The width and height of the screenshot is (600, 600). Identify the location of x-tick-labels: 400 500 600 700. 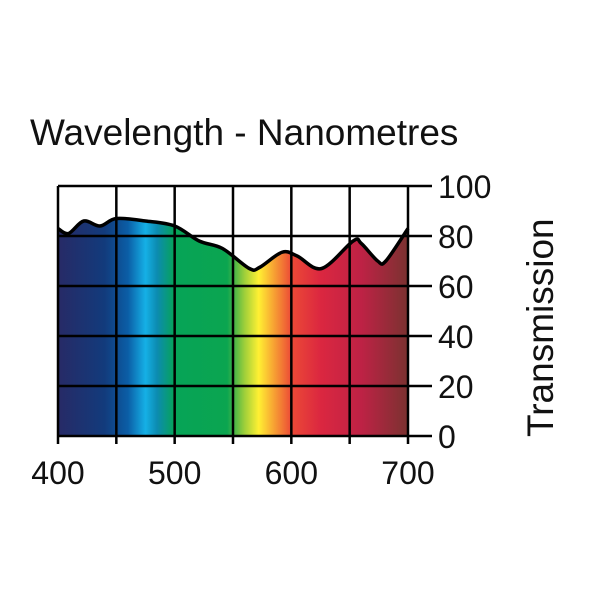
(232, 473).